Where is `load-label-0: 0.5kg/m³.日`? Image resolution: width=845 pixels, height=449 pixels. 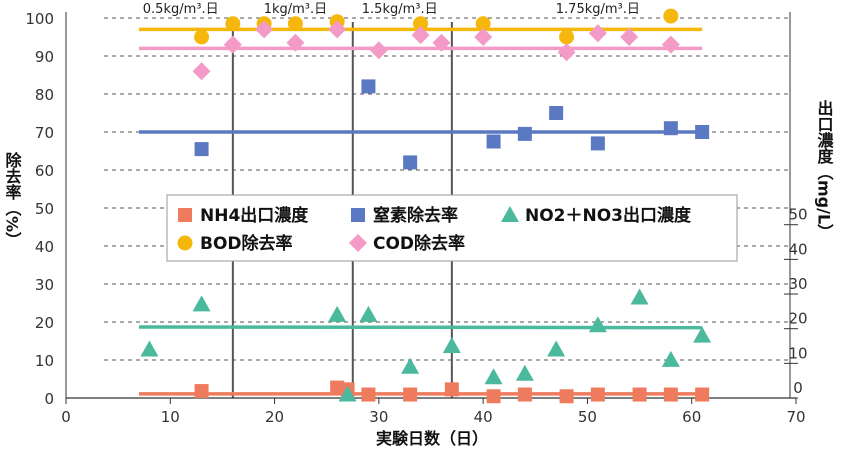 load-label-0: 0.5kg/m³.日 is located at coordinates (181, 9).